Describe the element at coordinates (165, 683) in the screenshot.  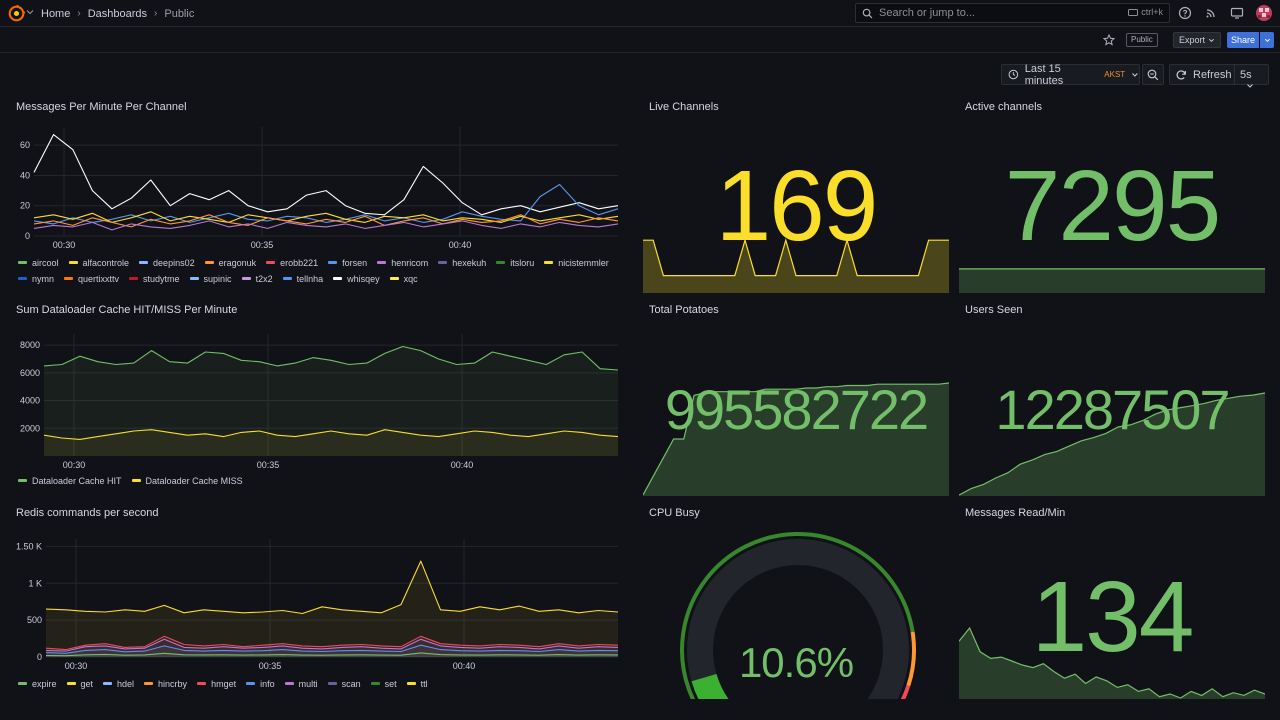
I see `legend-item: hincrby` at that location.